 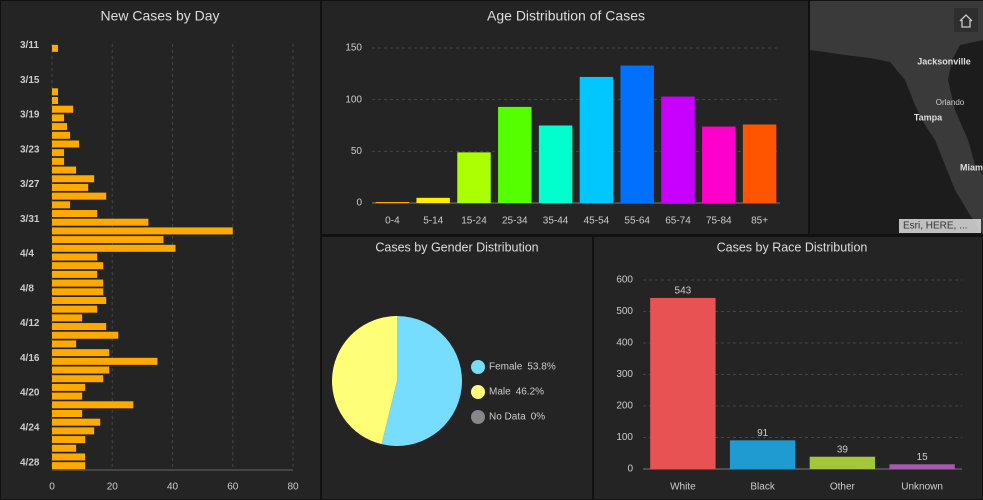 I want to click on pie-slice, so click(x=421, y=381).